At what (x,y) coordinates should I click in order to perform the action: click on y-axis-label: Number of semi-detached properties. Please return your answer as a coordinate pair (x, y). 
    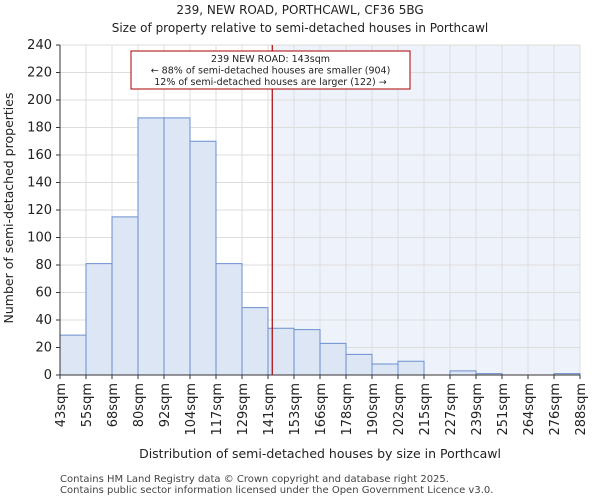
    Looking at the image, I should click on (8, 208).